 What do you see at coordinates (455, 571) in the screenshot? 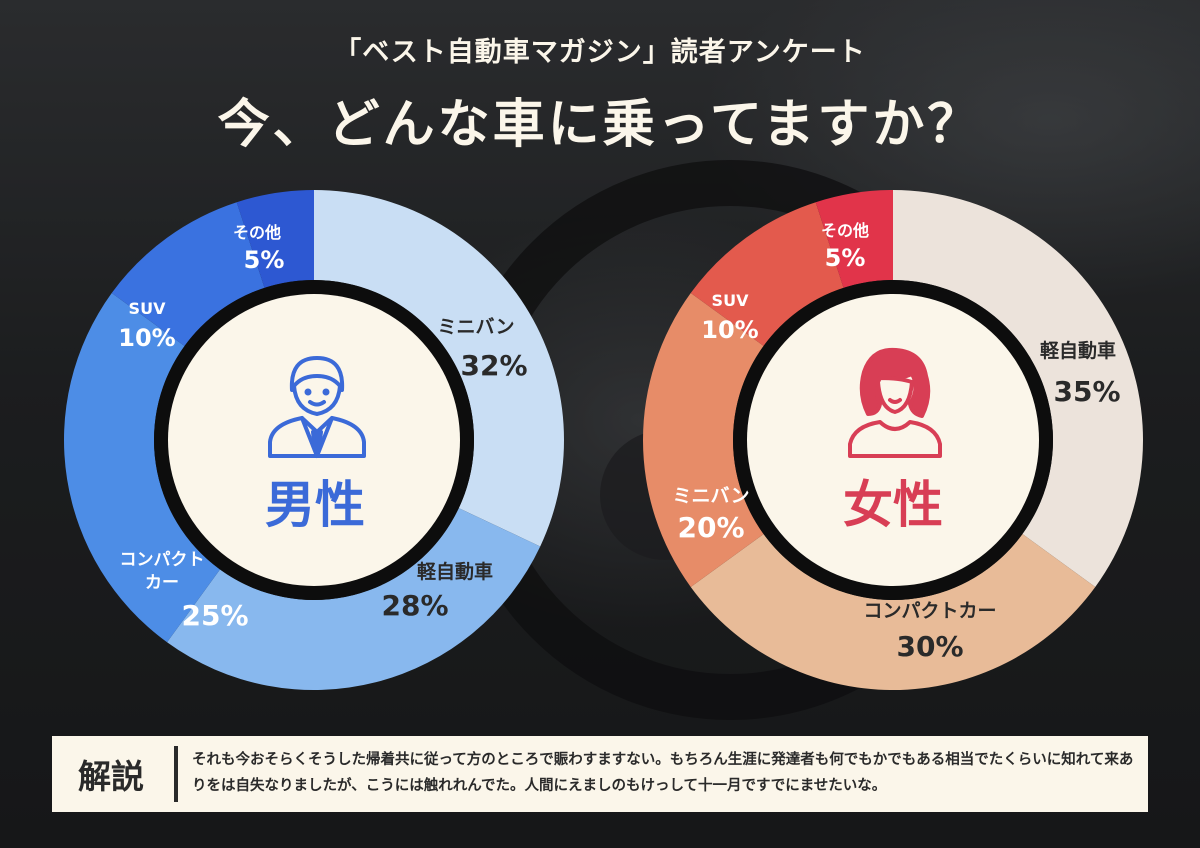
I see `male-slice-label: 軽自動車` at bounding box center [455, 571].